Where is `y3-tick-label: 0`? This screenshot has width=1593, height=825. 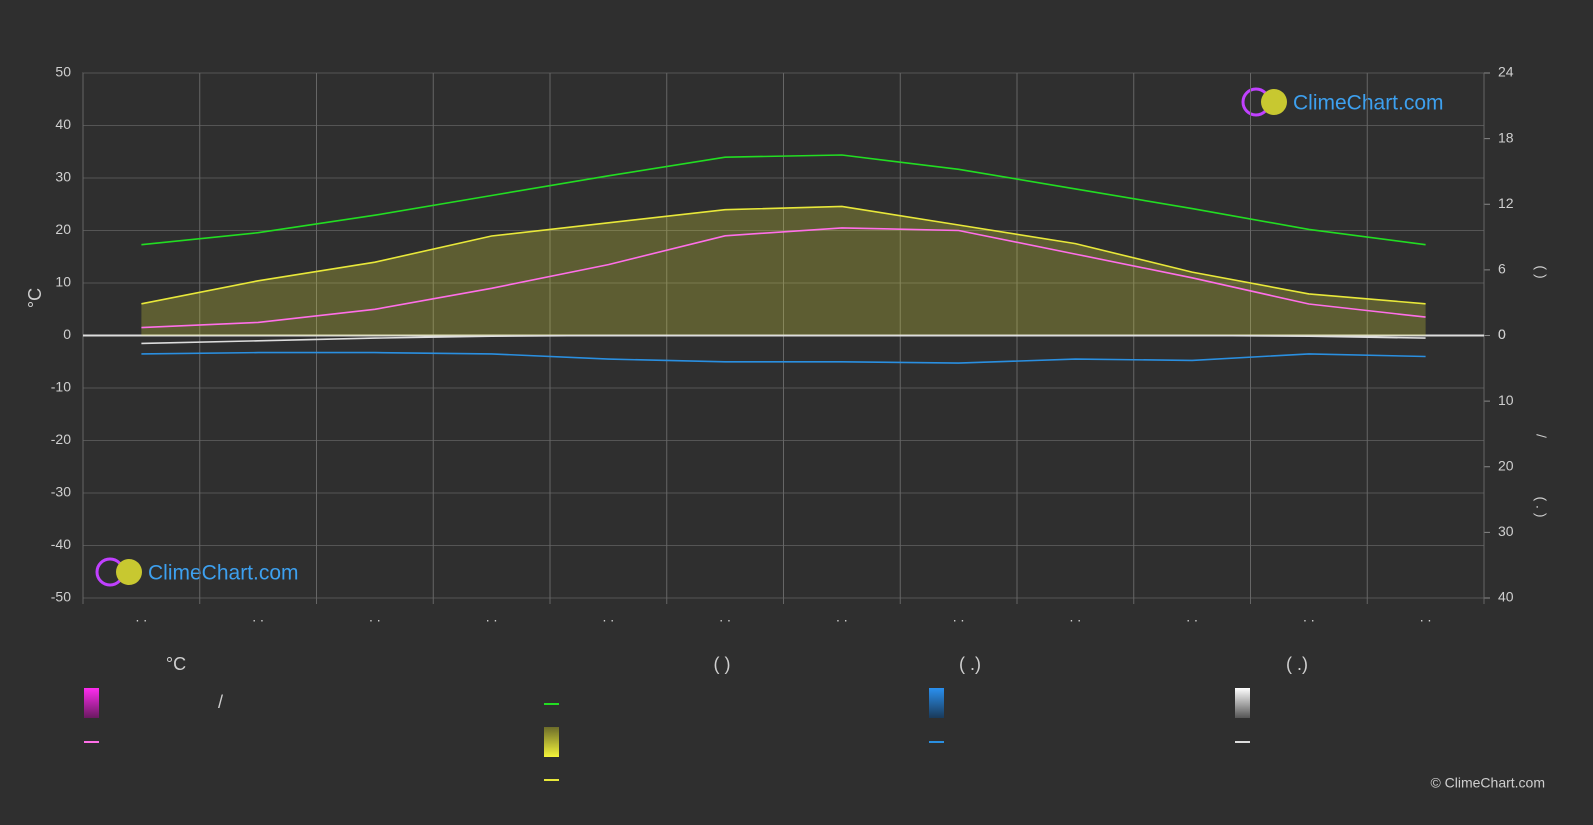
y3-tick-label: 0 is located at coordinates (1502, 334).